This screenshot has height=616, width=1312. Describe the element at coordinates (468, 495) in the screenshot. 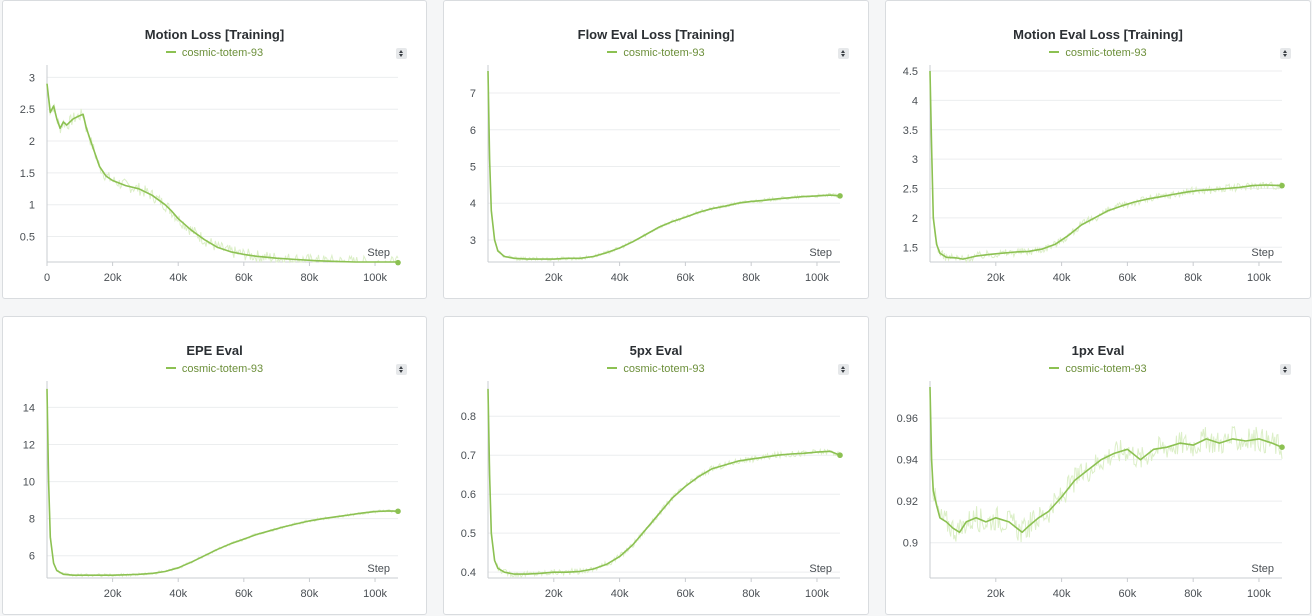

I see `y-tick-label: 0.6` at that location.